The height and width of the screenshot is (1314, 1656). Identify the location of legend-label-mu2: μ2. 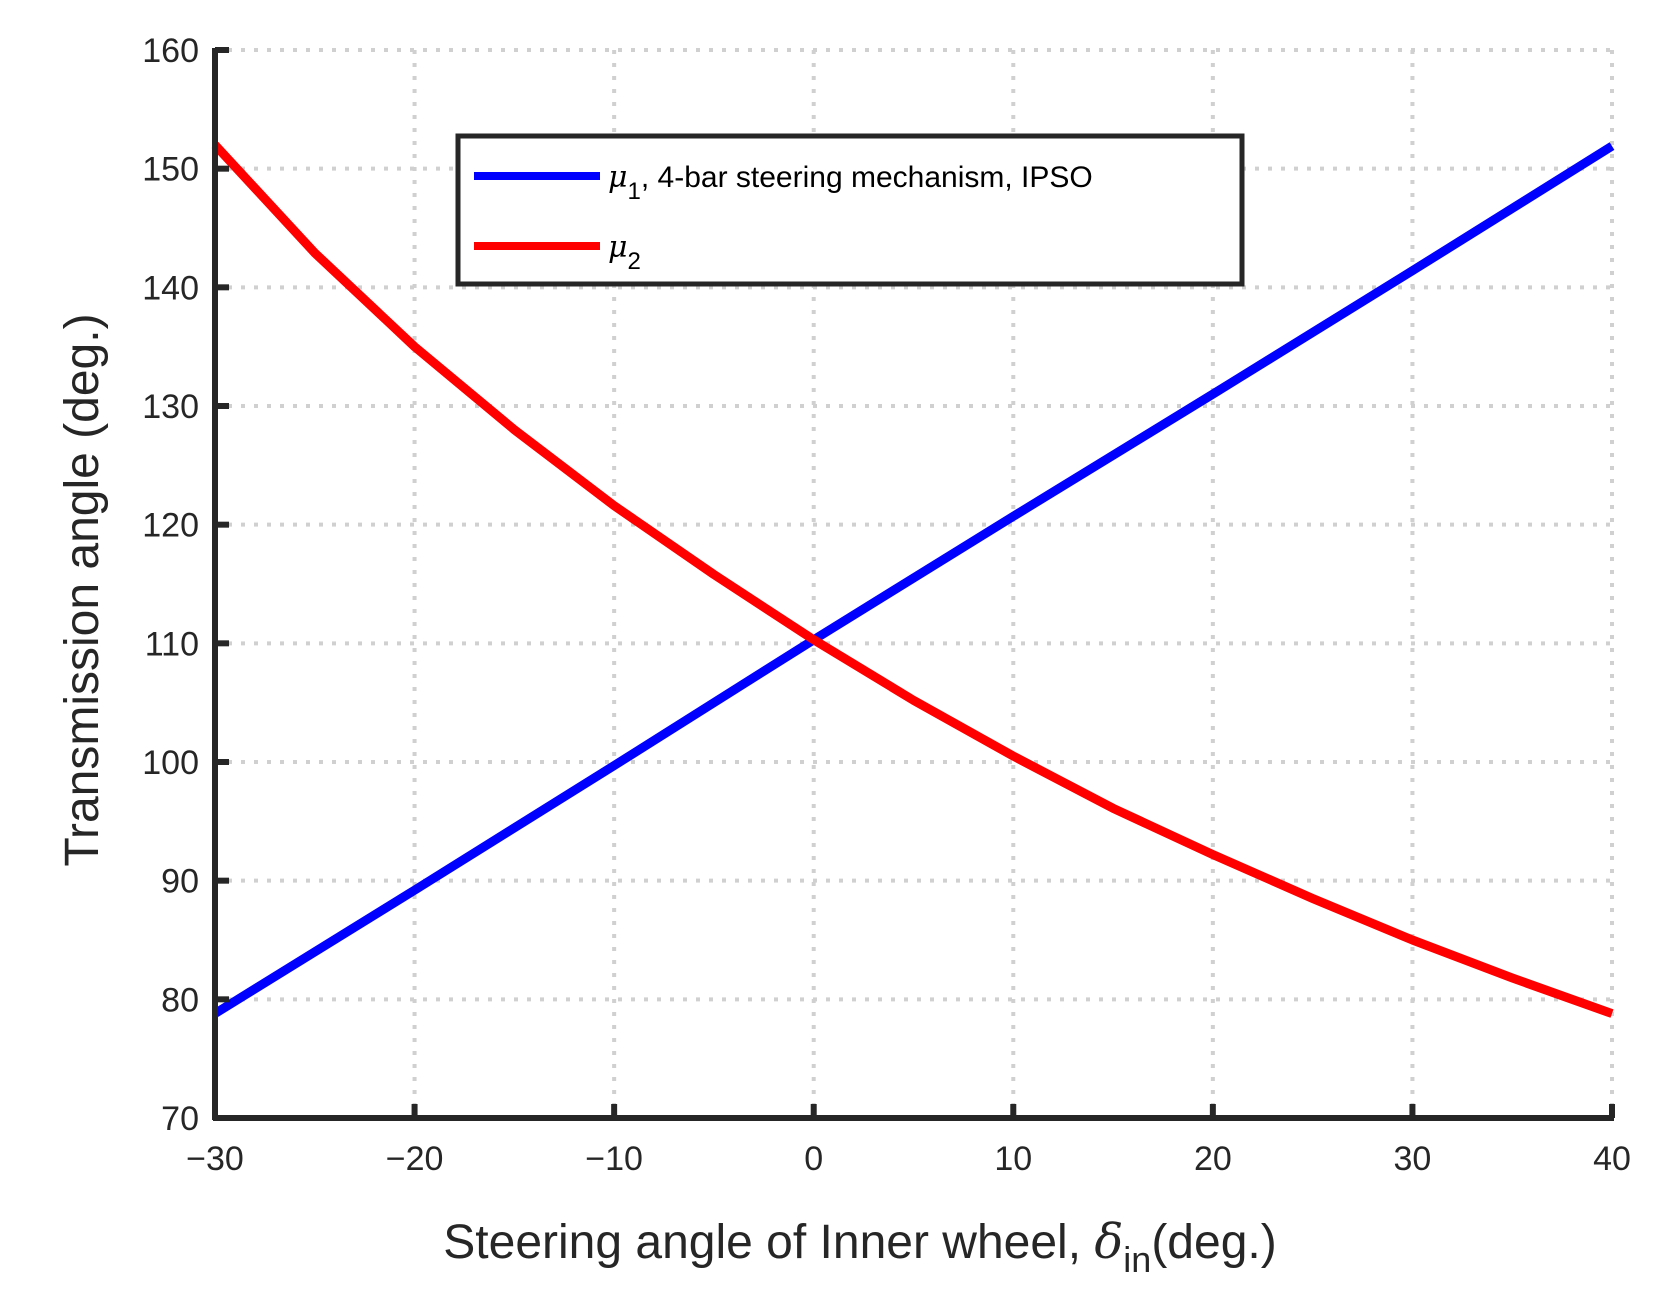
(624, 252).